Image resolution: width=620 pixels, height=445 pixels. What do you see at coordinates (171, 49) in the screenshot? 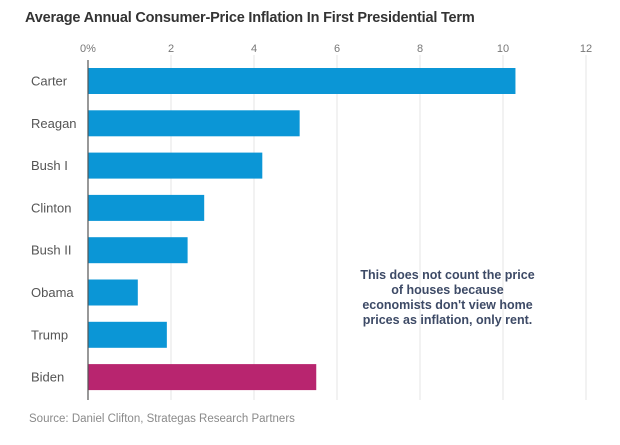
I see `x-tick-label: 2` at bounding box center [171, 49].